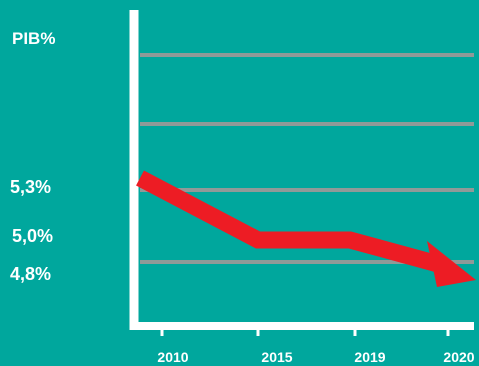 This screenshot has width=479, height=366. What do you see at coordinates (30, 274) in the screenshot?
I see `y-tick-label: 4,8%` at bounding box center [30, 274].